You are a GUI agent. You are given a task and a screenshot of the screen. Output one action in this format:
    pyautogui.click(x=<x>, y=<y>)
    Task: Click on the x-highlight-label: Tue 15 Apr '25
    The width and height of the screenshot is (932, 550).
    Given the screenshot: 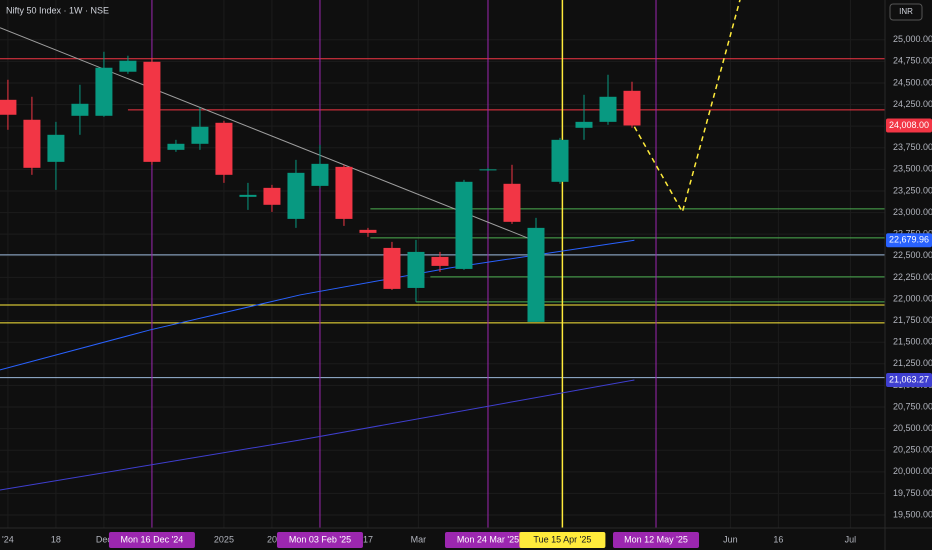 What is the action you would take?
    pyautogui.click(x=562, y=539)
    